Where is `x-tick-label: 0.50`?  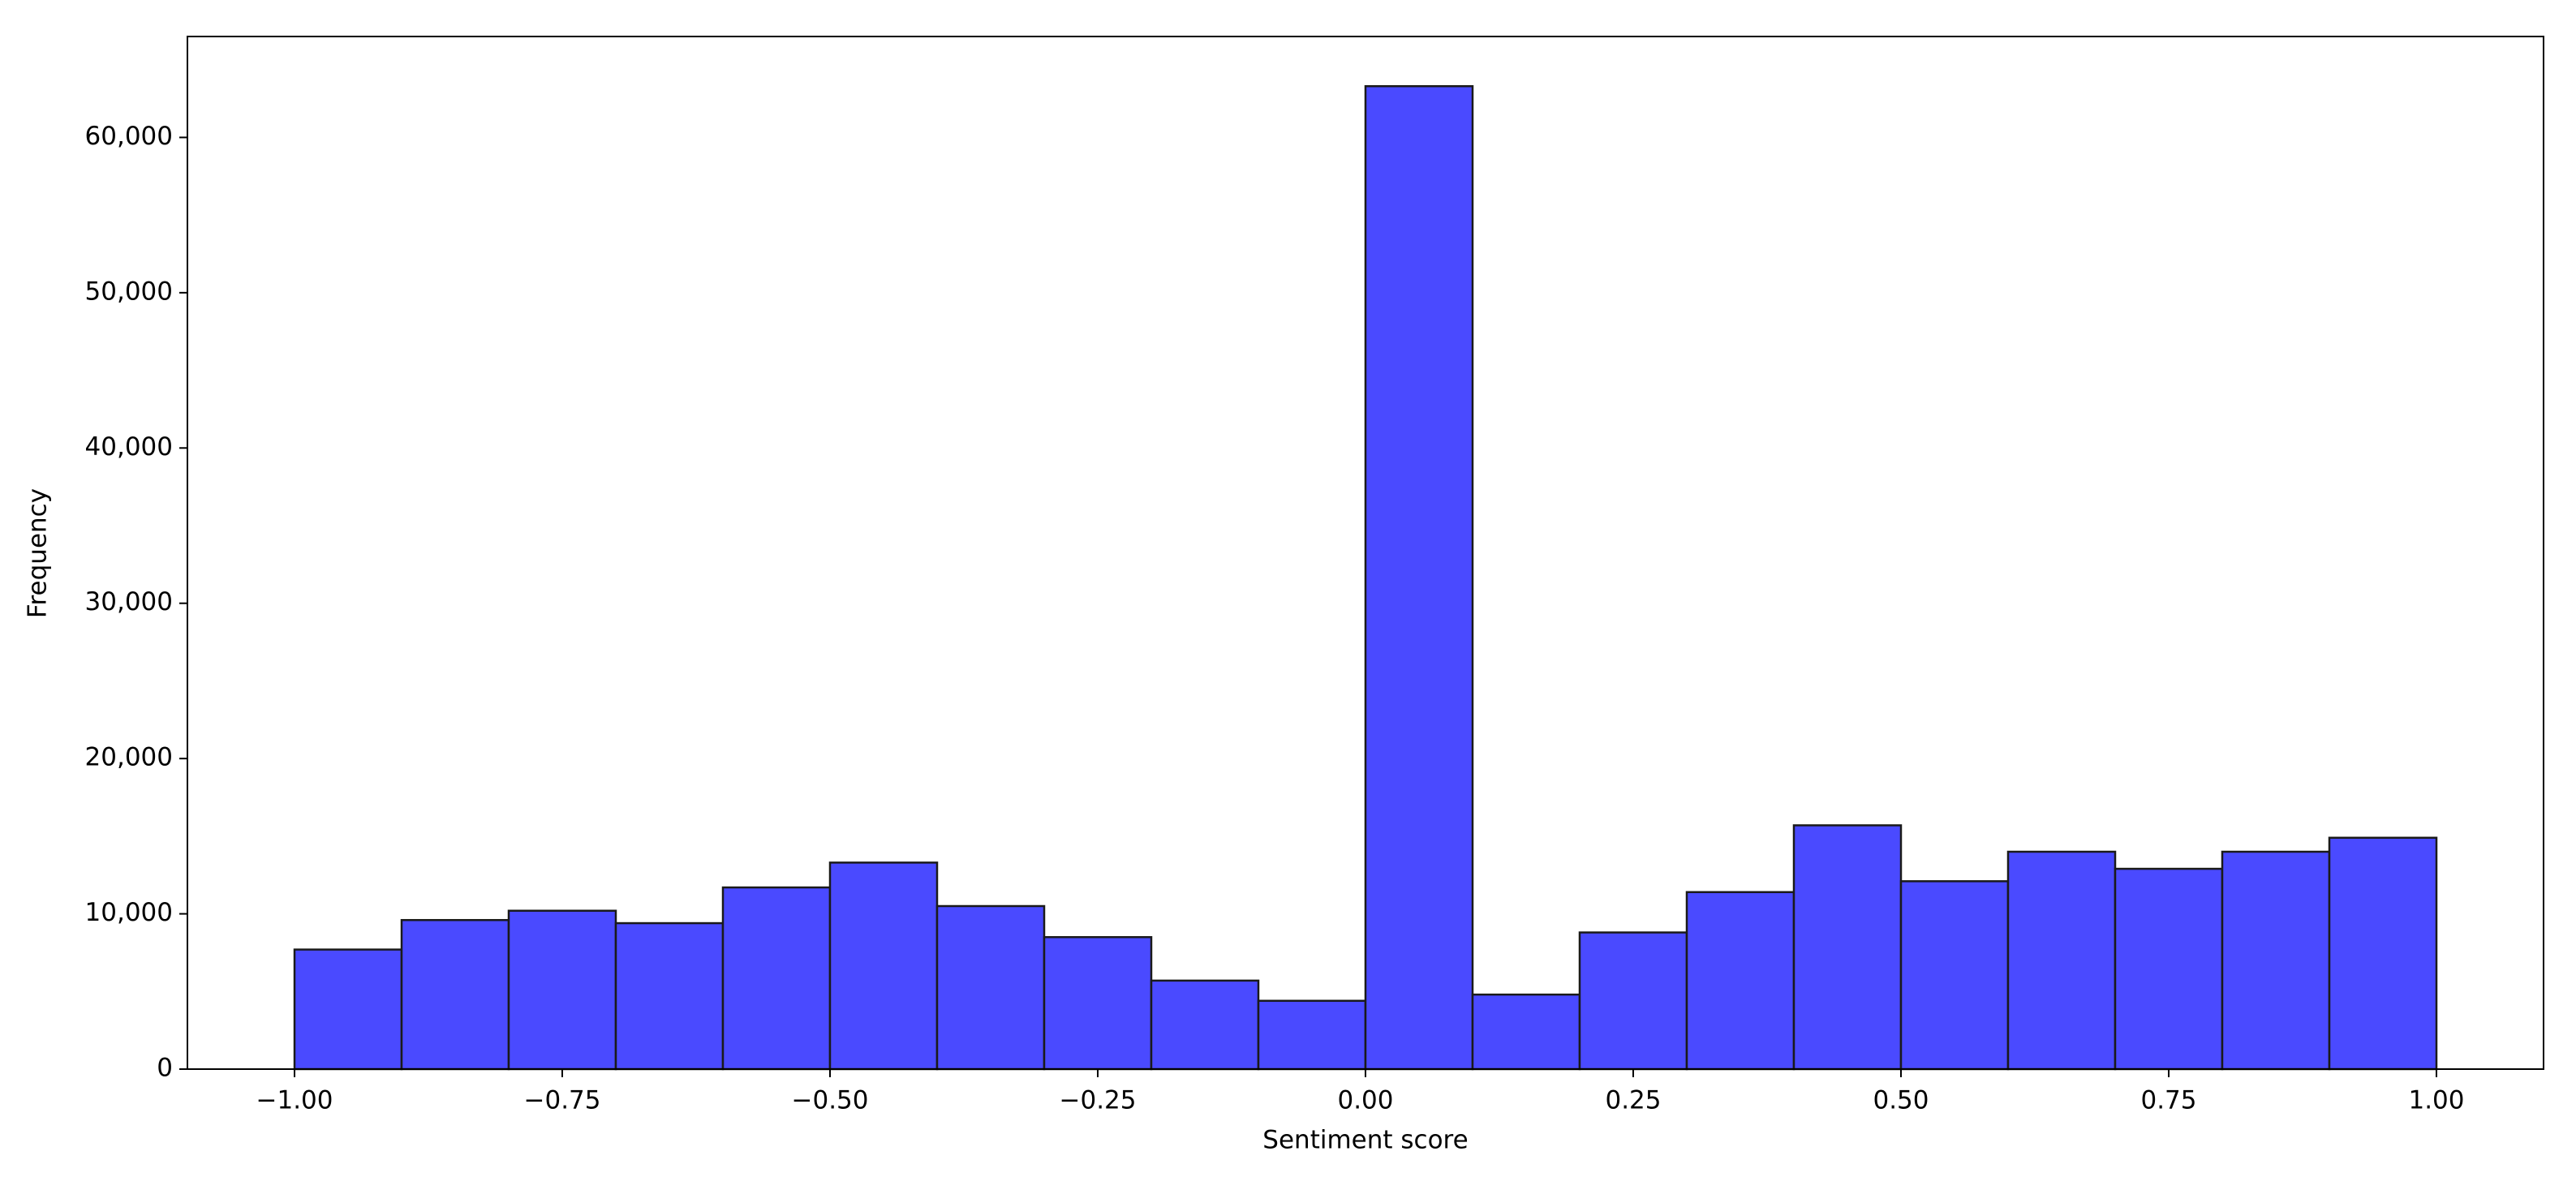
x-tick-label: 0.50 is located at coordinates (1901, 1101).